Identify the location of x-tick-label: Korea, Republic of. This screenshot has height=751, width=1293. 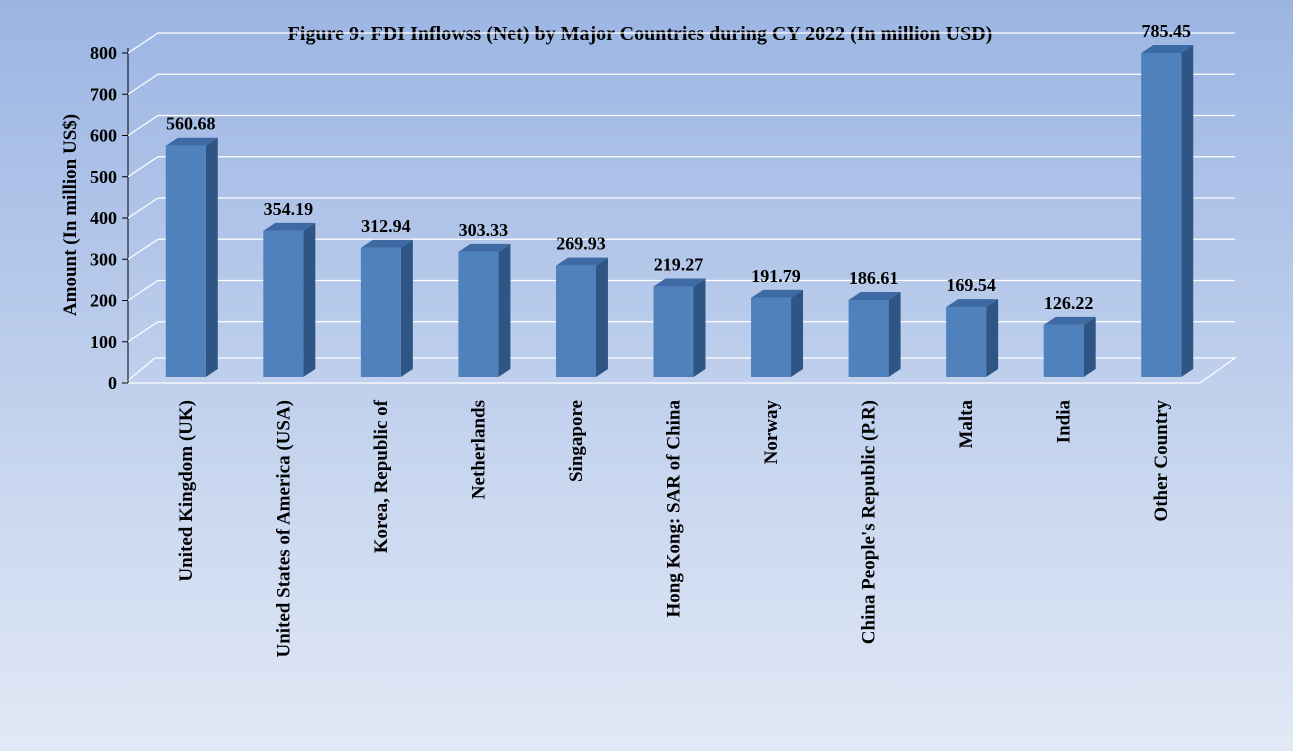
(381, 476).